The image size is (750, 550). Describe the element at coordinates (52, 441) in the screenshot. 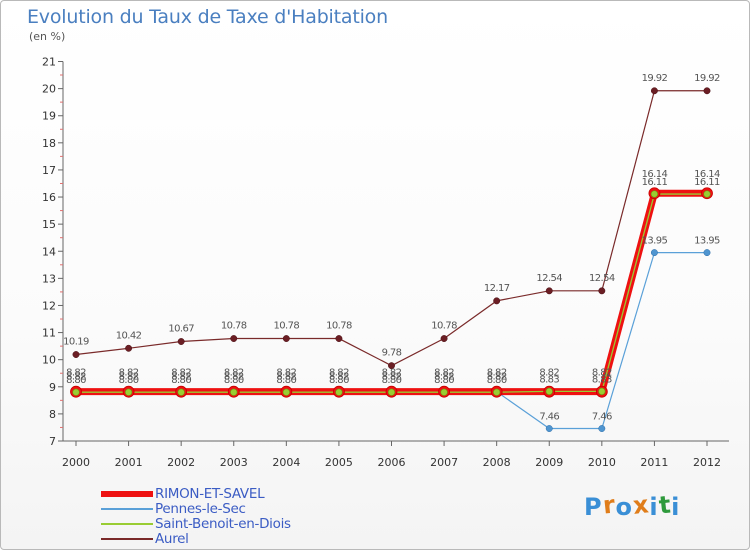

I see `y-tick-label: 7` at that location.